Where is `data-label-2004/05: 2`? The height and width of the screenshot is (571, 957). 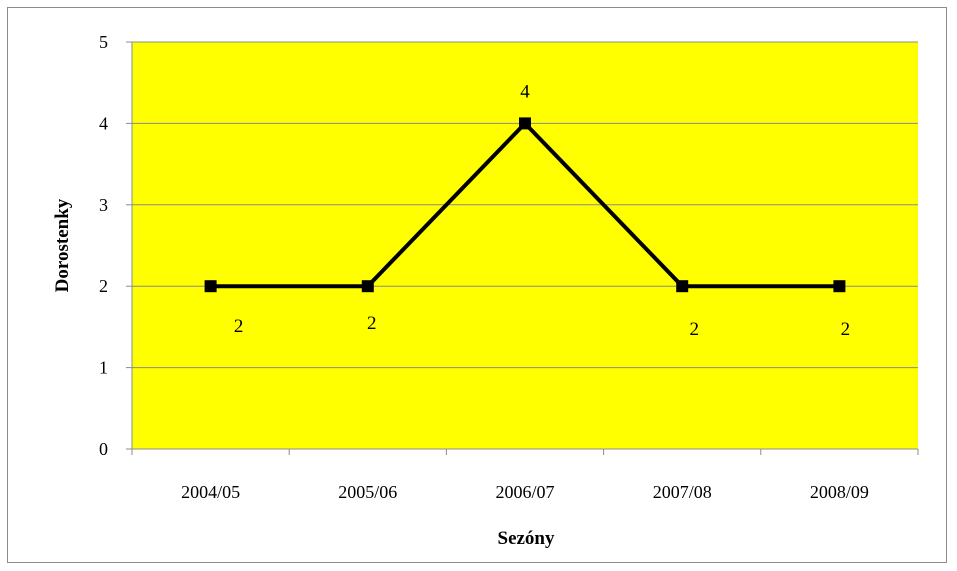 data-label-2004/05: 2 is located at coordinates (239, 326).